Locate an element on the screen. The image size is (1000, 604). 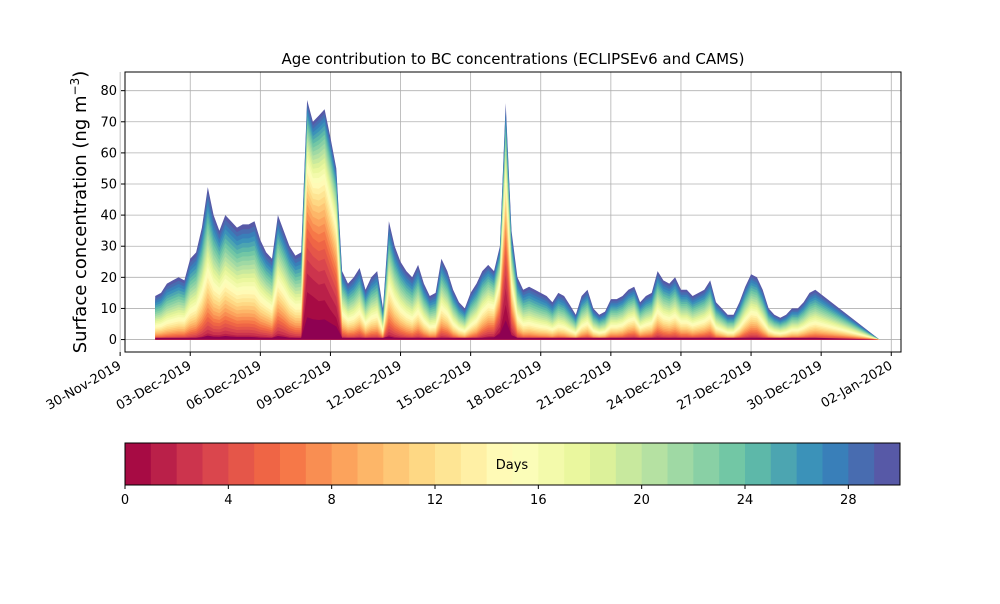
x-tick-label: 27-Dec-2019 is located at coordinates (715, 385).